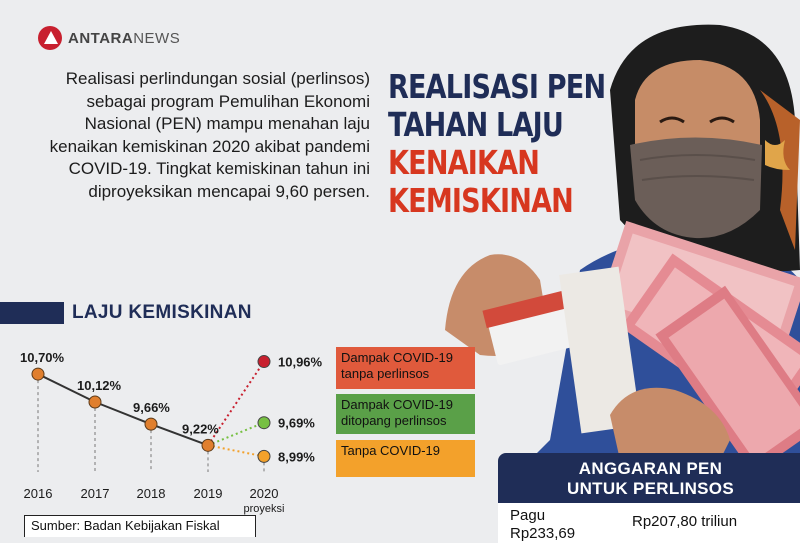 This screenshot has height=543, width=800. Describe the element at coordinates (157, 38) in the screenshot. I see `logo-suffix: NEWS` at that location.